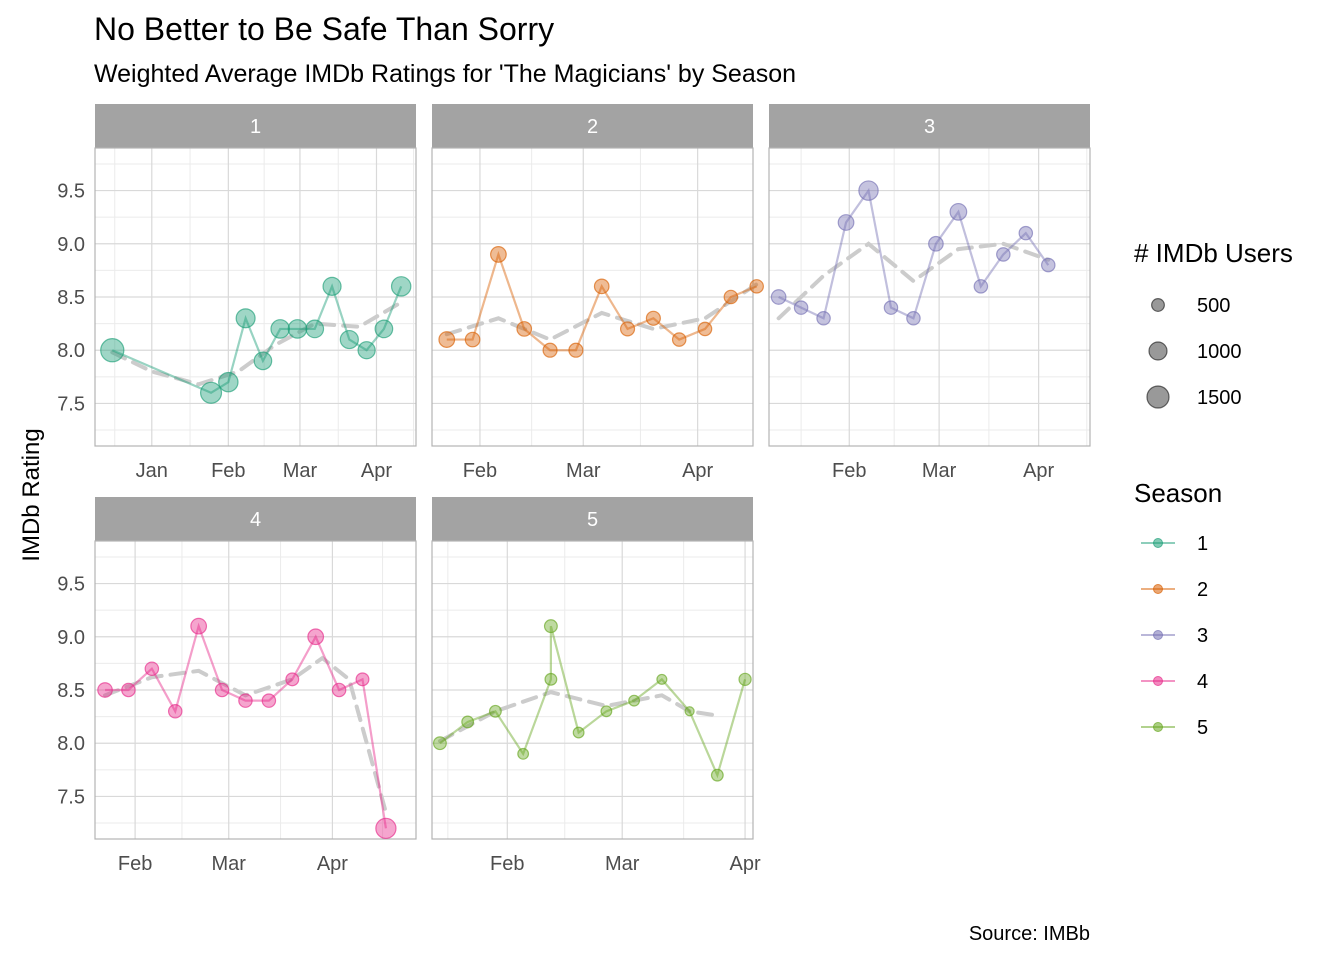 The image size is (1344, 960). Describe the element at coordinates (31, 494) in the screenshot. I see `y-axis-title: IMDb Rating` at that location.